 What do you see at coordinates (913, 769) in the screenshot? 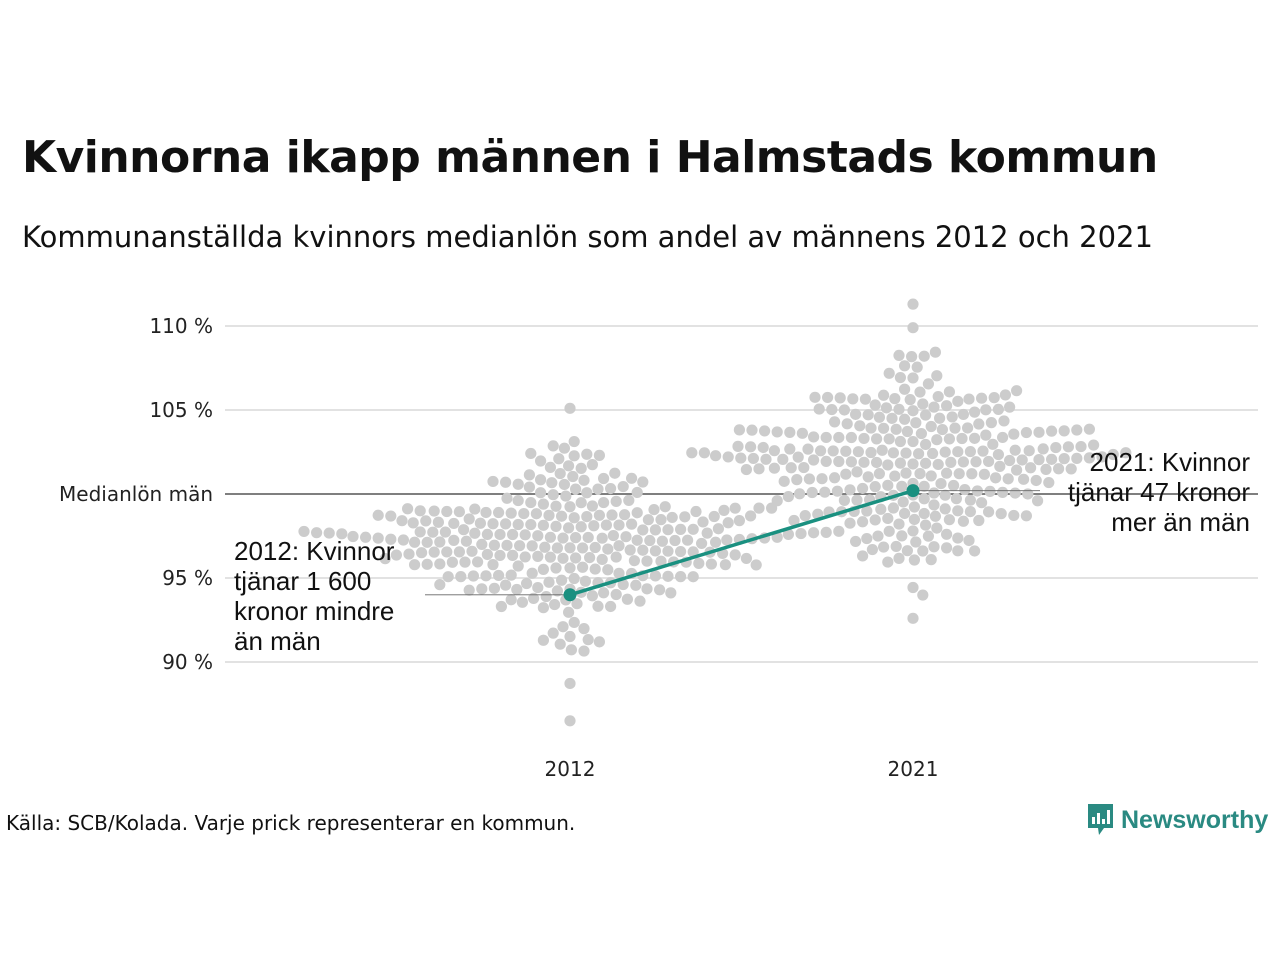
I see `x-tick-label: 2021` at bounding box center [913, 769].